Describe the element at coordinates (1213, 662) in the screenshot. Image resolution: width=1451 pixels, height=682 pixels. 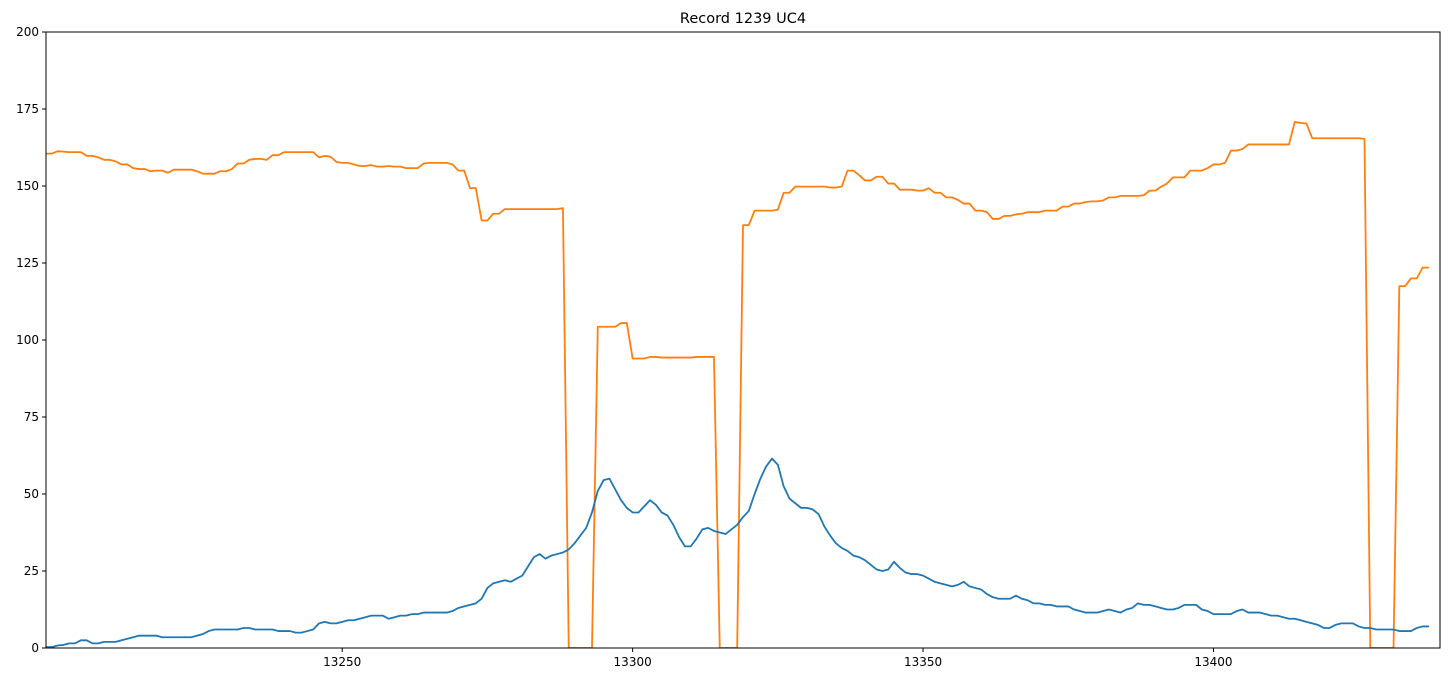
I see `x-tick-label: 13400` at that location.